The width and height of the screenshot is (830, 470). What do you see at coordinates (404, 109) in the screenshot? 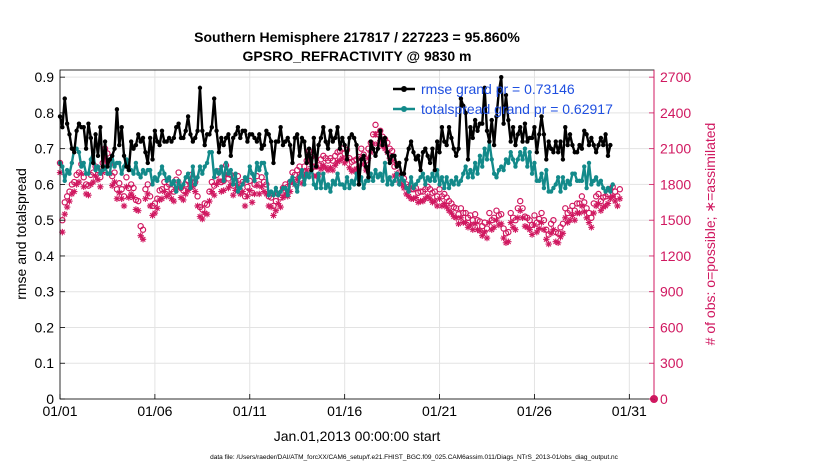
I see `legend-spread-marker` at bounding box center [404, 109].